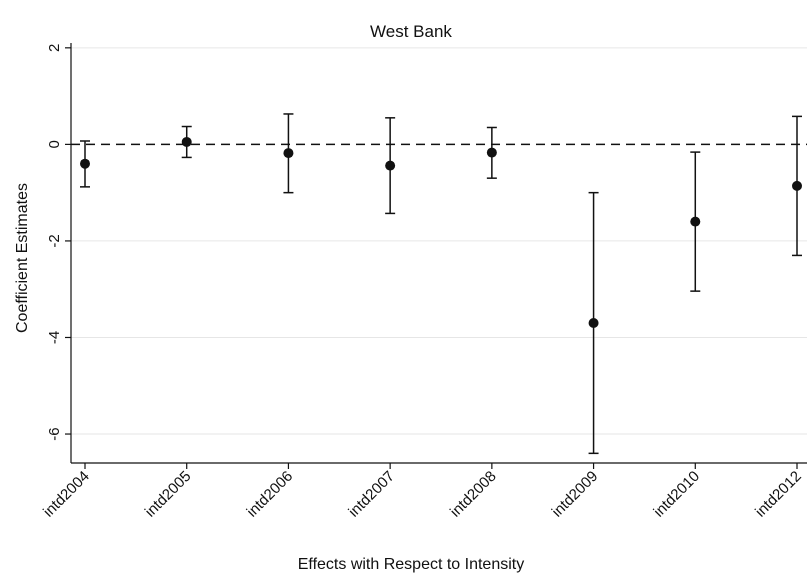 The height and width of the screenshot is (581, 807). Describe the element at coordinates (54, 240) in the screenshot. I see `y-tick-label: -2` at that location.